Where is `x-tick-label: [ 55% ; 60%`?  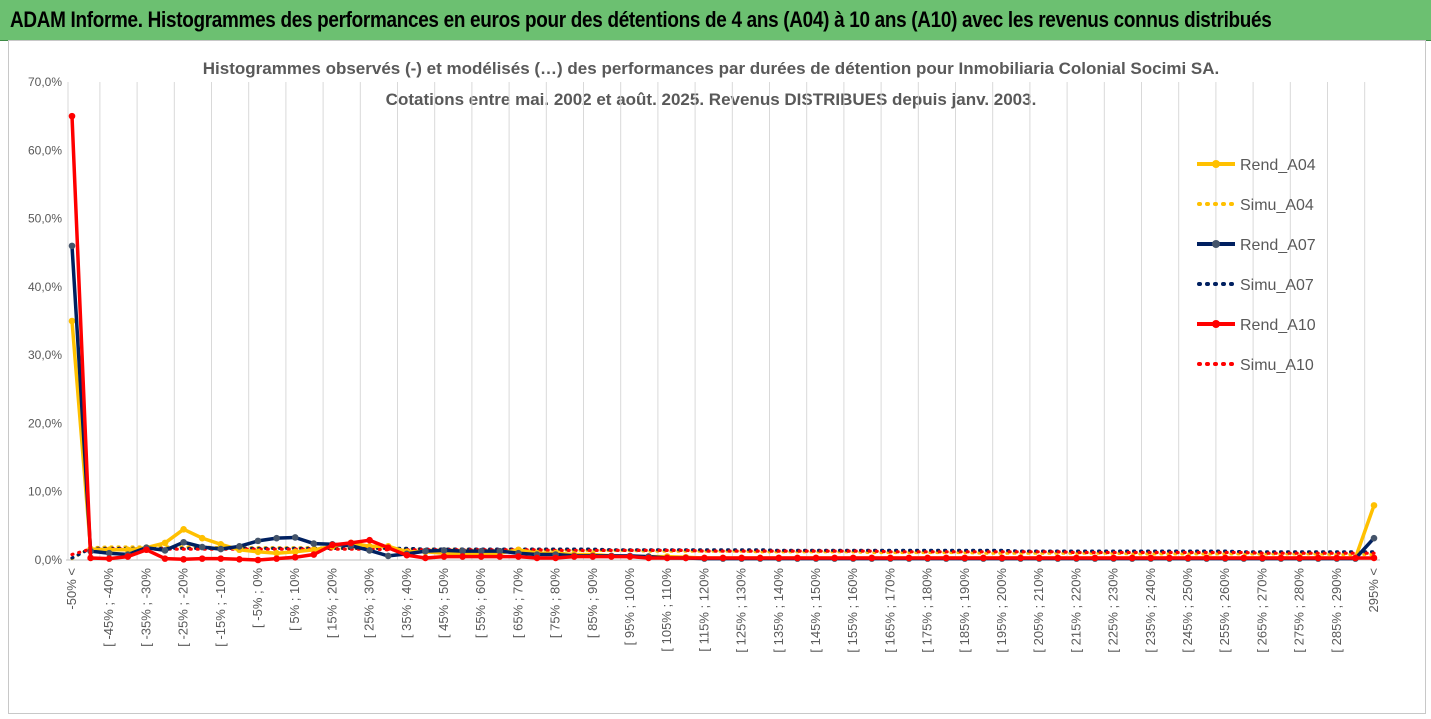 x-tick-label: [ 55% ; 60% is located at coordinates (480, 603).